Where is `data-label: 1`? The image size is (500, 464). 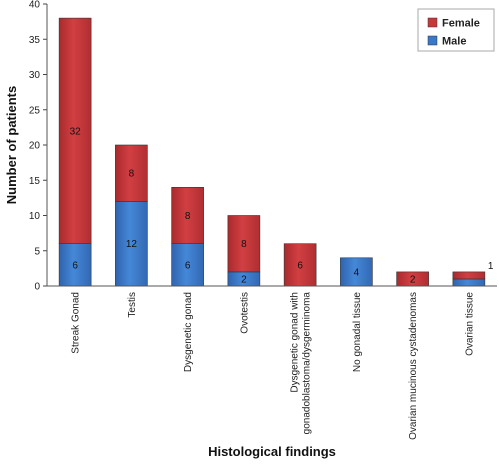 data-label: 1 is located at coordinates (491, 266).